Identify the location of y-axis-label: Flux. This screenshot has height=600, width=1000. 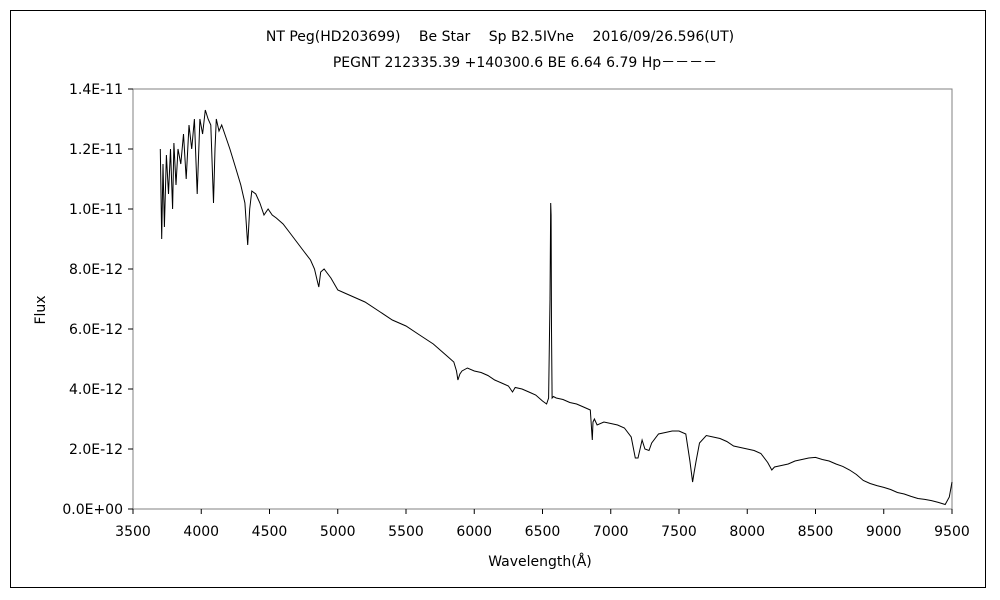
(41, 309).